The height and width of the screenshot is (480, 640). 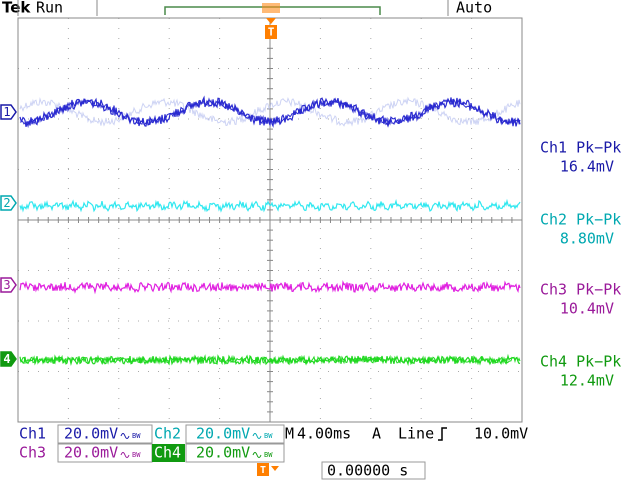 I want to click on ch-marker-label: 4, so click(x=6, y=359).